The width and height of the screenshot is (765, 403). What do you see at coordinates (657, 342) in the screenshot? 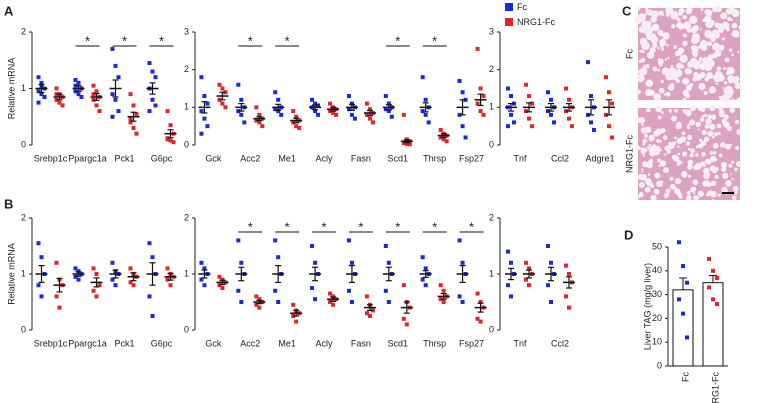
I see `y-tick-label: 10` at bounding box center [657, 342].